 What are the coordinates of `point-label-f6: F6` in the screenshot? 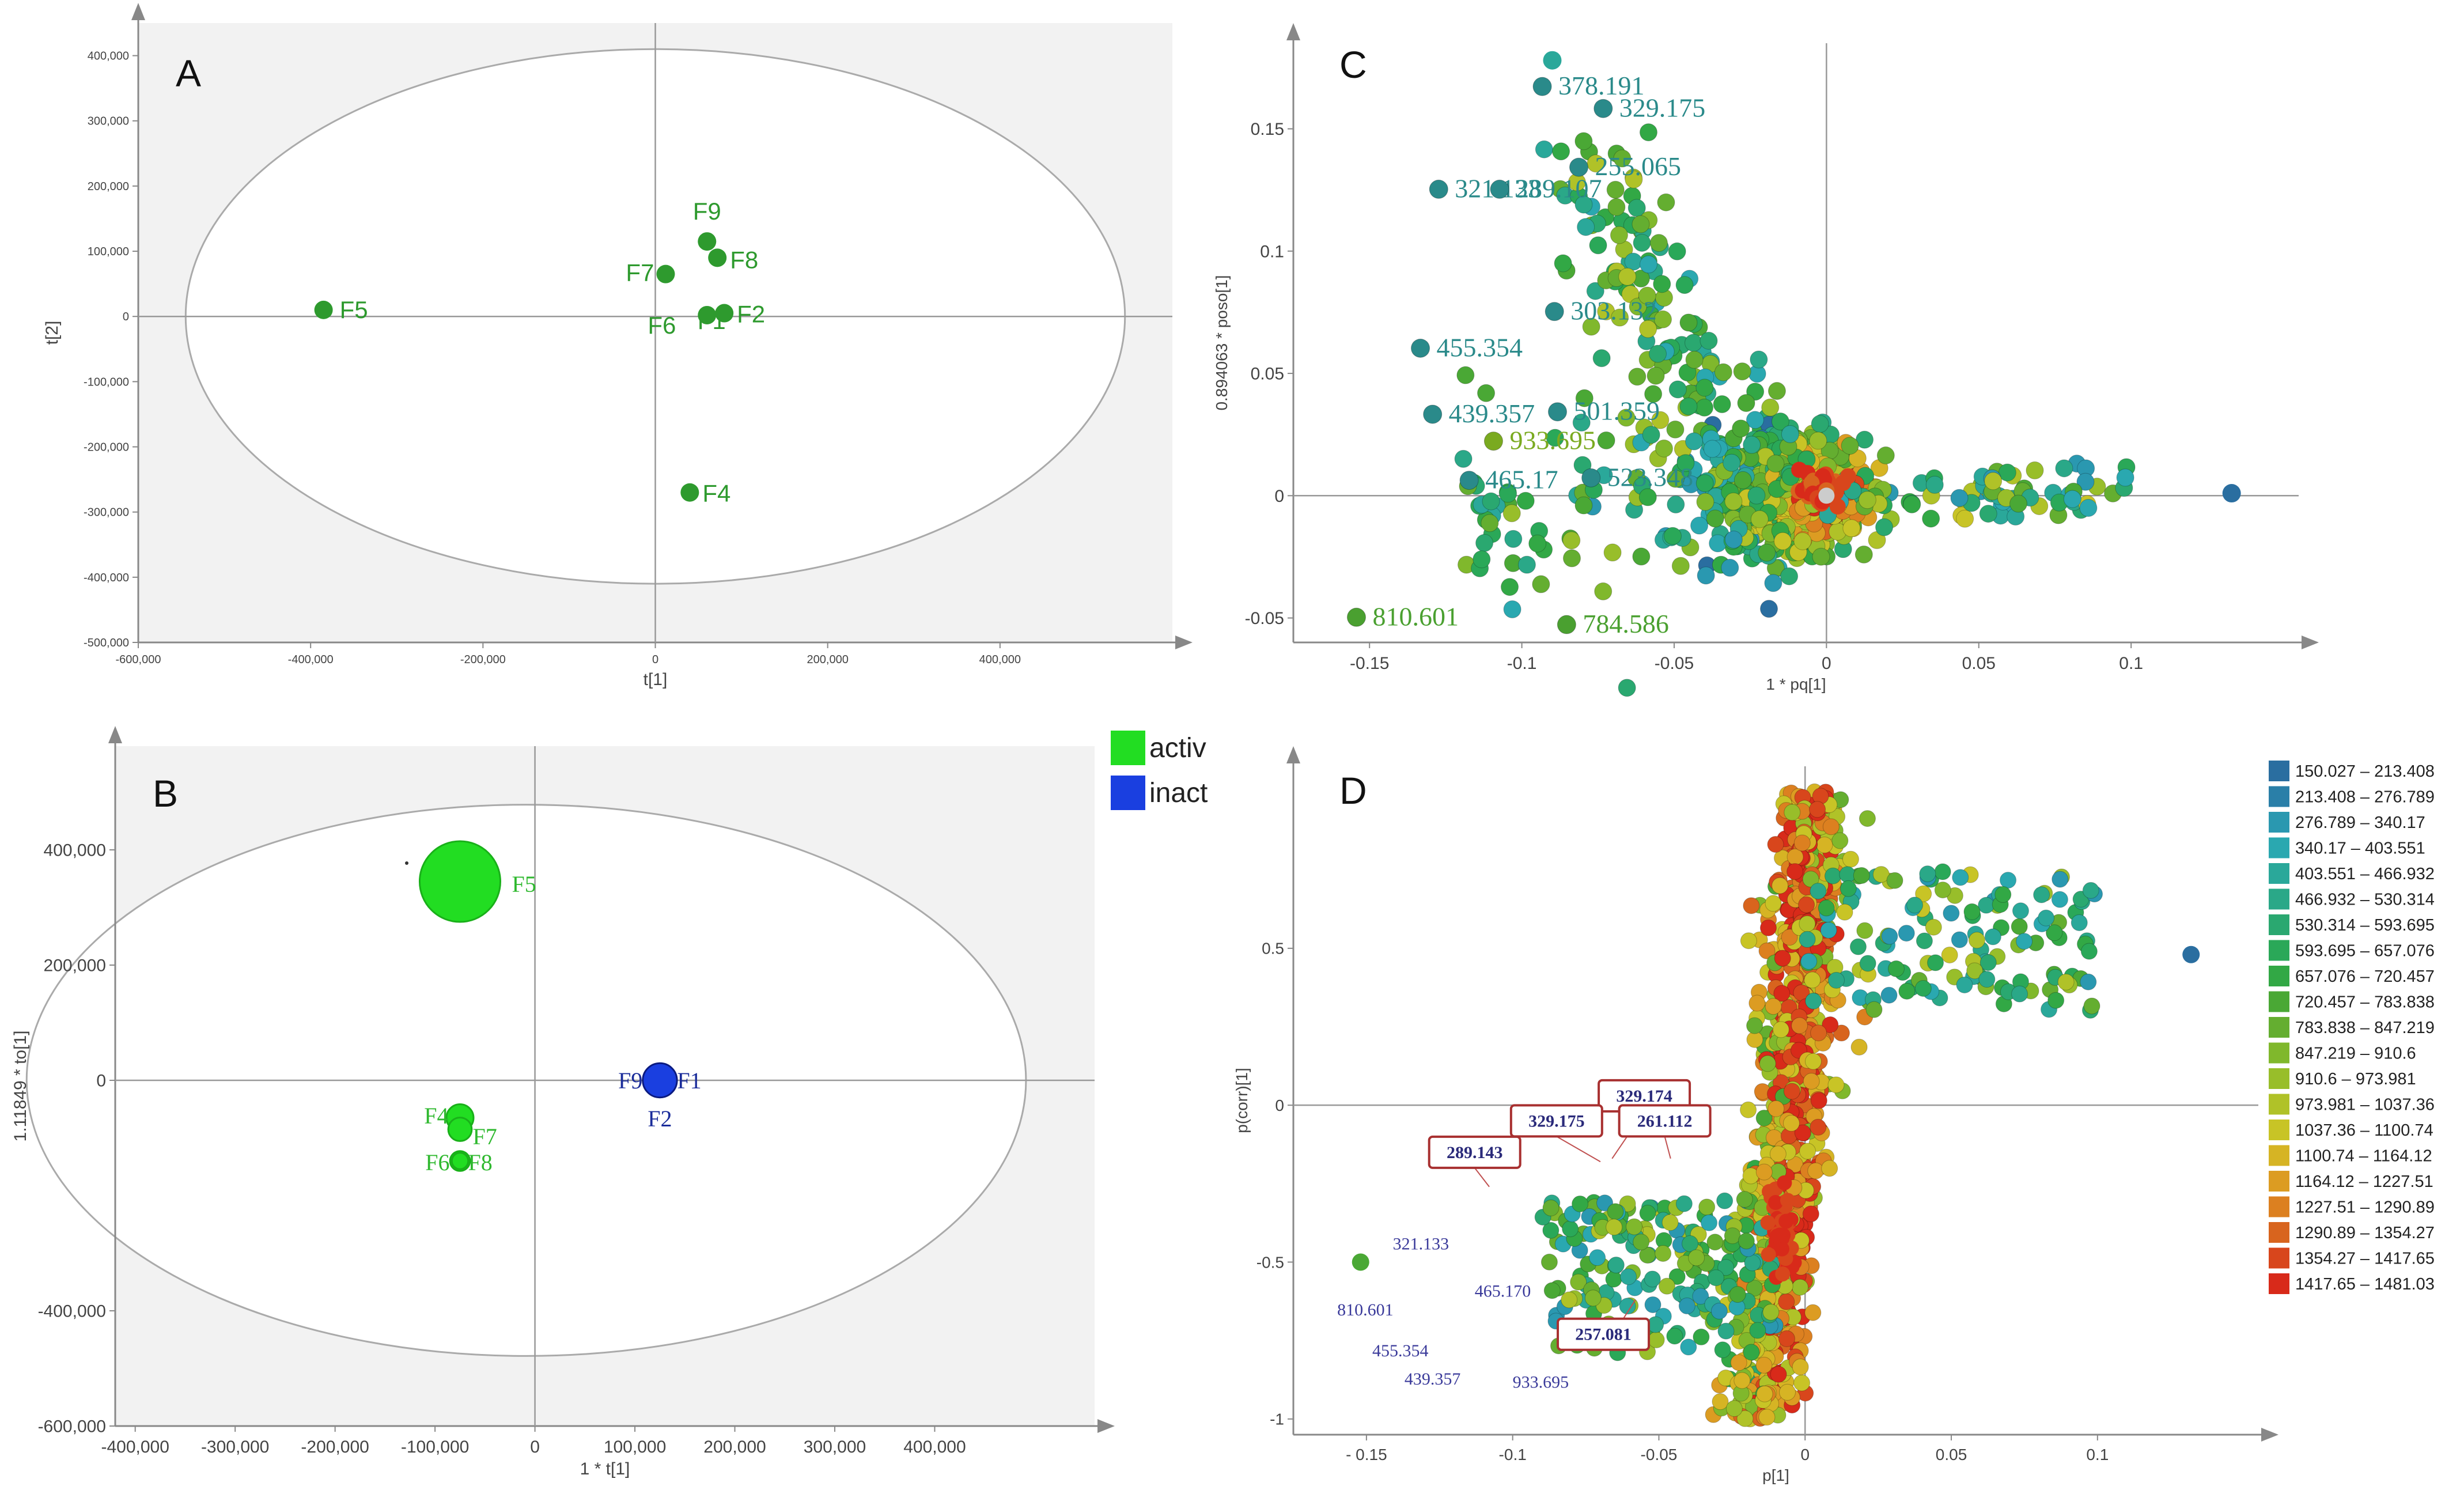 It's located at (662, 325).